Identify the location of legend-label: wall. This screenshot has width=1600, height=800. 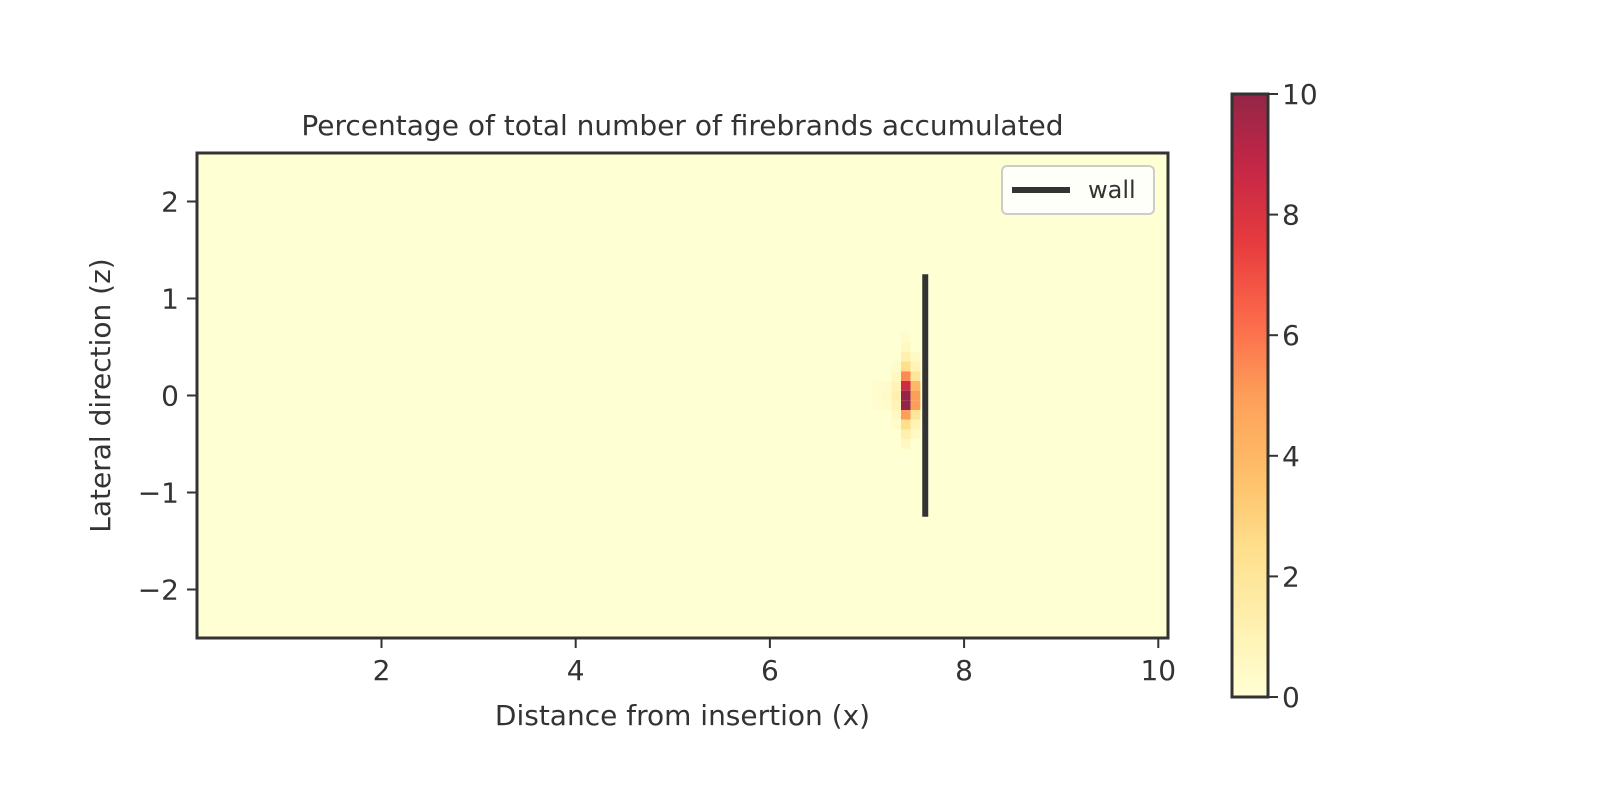
(1112, 190).